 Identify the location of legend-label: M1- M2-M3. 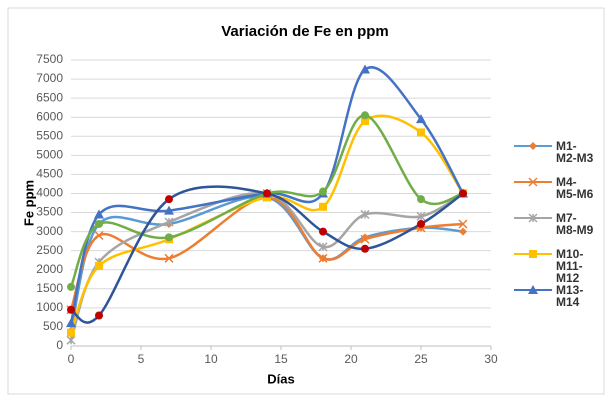
(575, 152).